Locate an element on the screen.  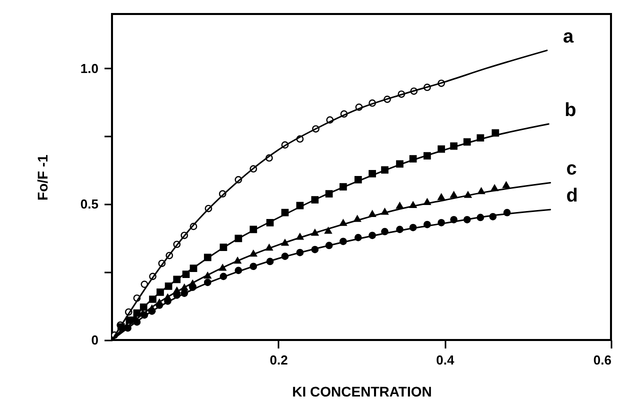
y-tick-label: 1.0 is located at coordinates (89, 68).